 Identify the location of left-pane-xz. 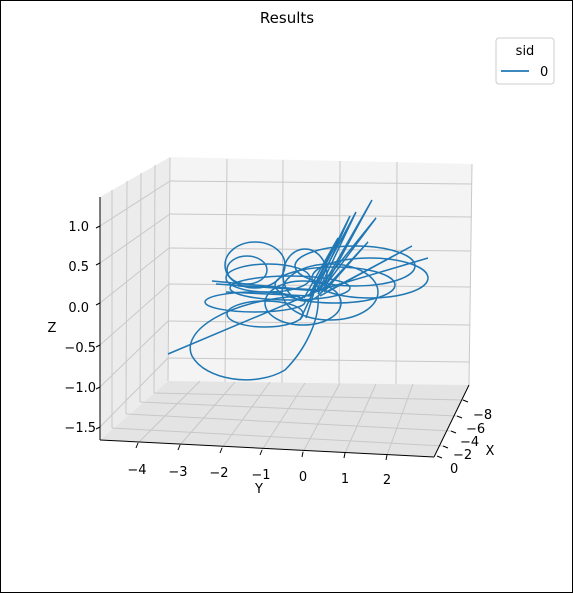
(135, 298).